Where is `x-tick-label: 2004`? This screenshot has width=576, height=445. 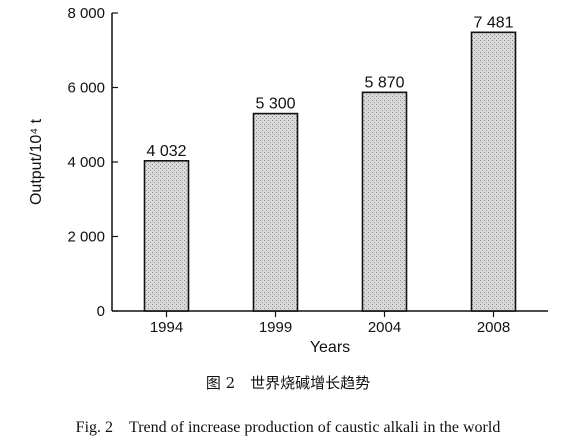
x-tick-label: 2004 is located at coordinates (384, 327).